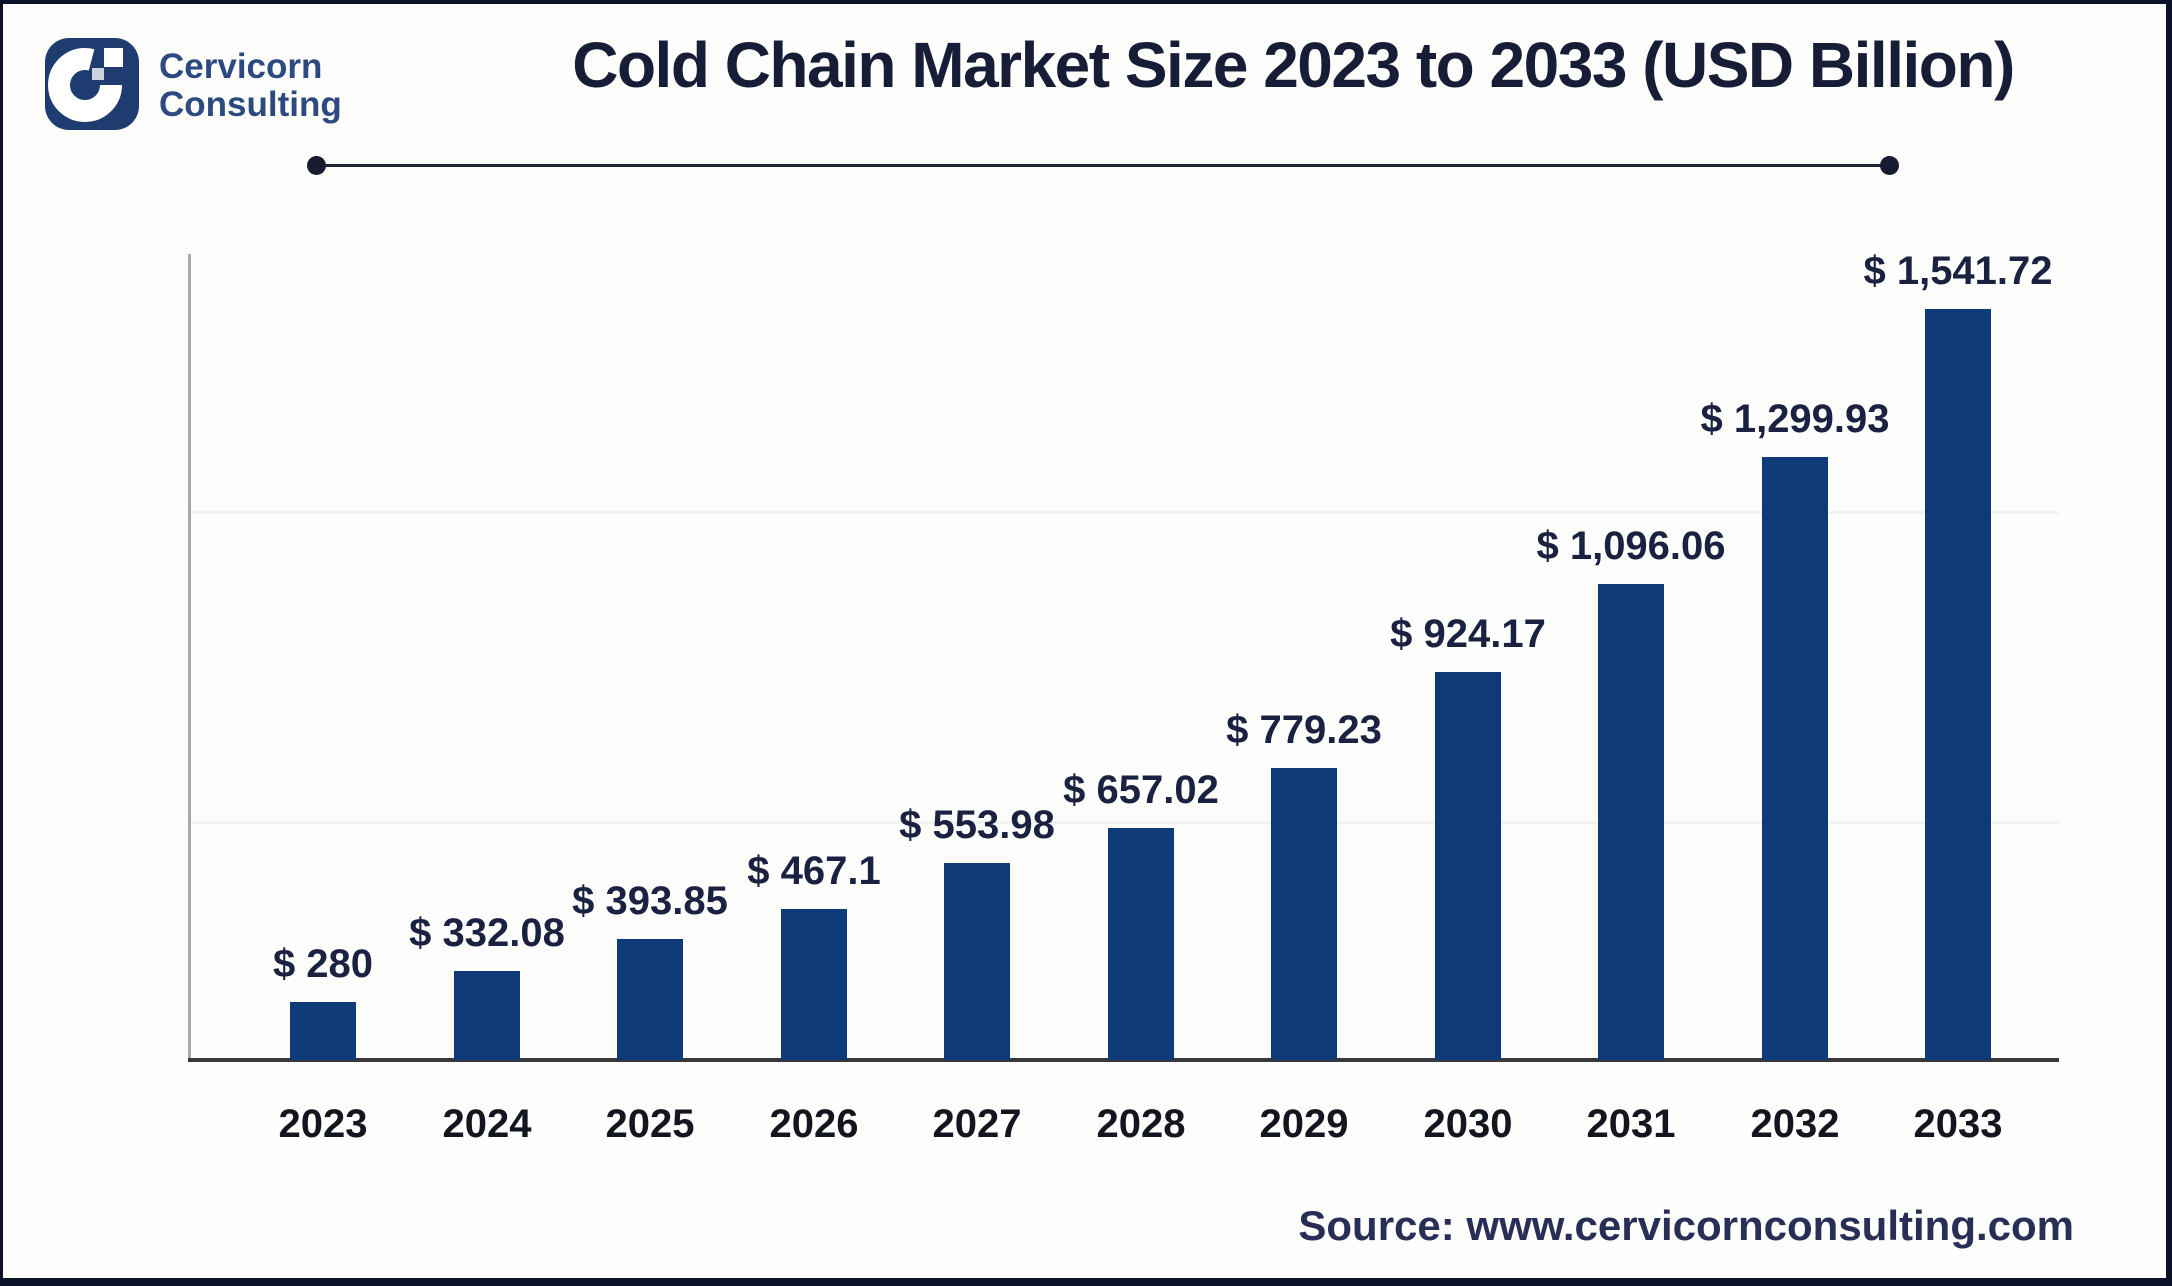 Image resolution: width=2172 pixels, height=1286 pixels. I want to click on bar-2028, so click(1141, 944).